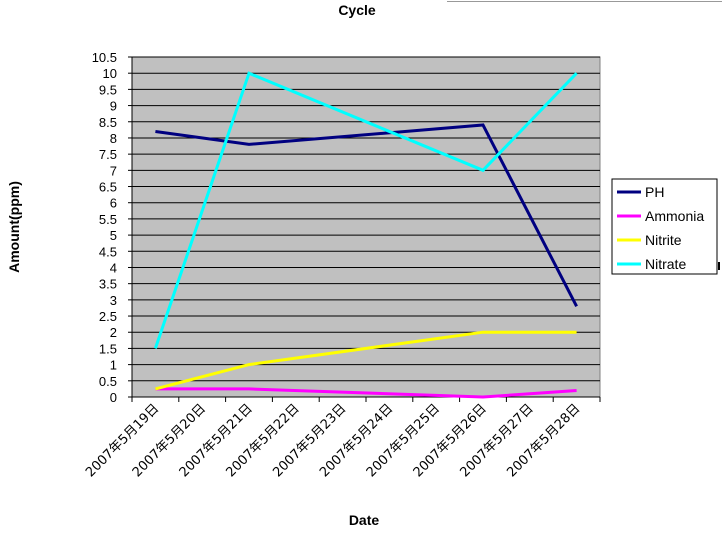 Image resolution: width=722 pixels, height=534 pixels. What do you see at coordinates (108, 89) in the screenshot?
I see `y-tick-label: 9.5` at bounding box center [108, 89].